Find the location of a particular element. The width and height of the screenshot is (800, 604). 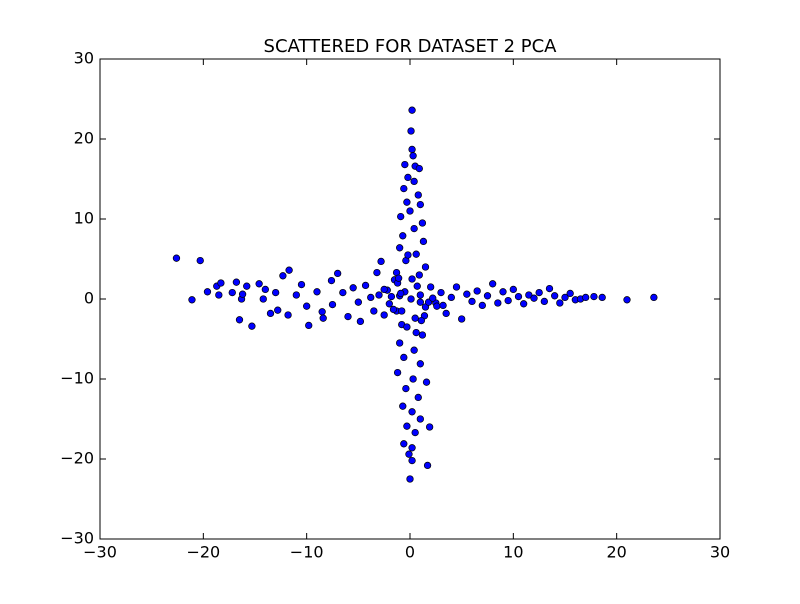

x-tick-label: 20 is located at coordinates (616, 552).